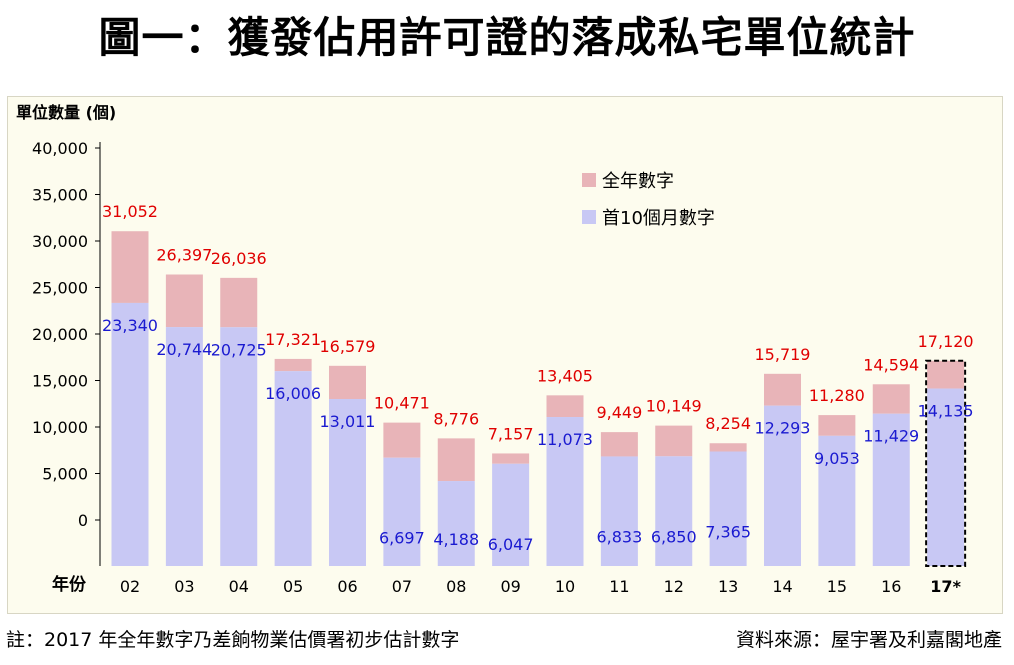  Describe the element at coordinates (60, 241) in the screenshot. I see `y-tick-label: 30,000` at that location.